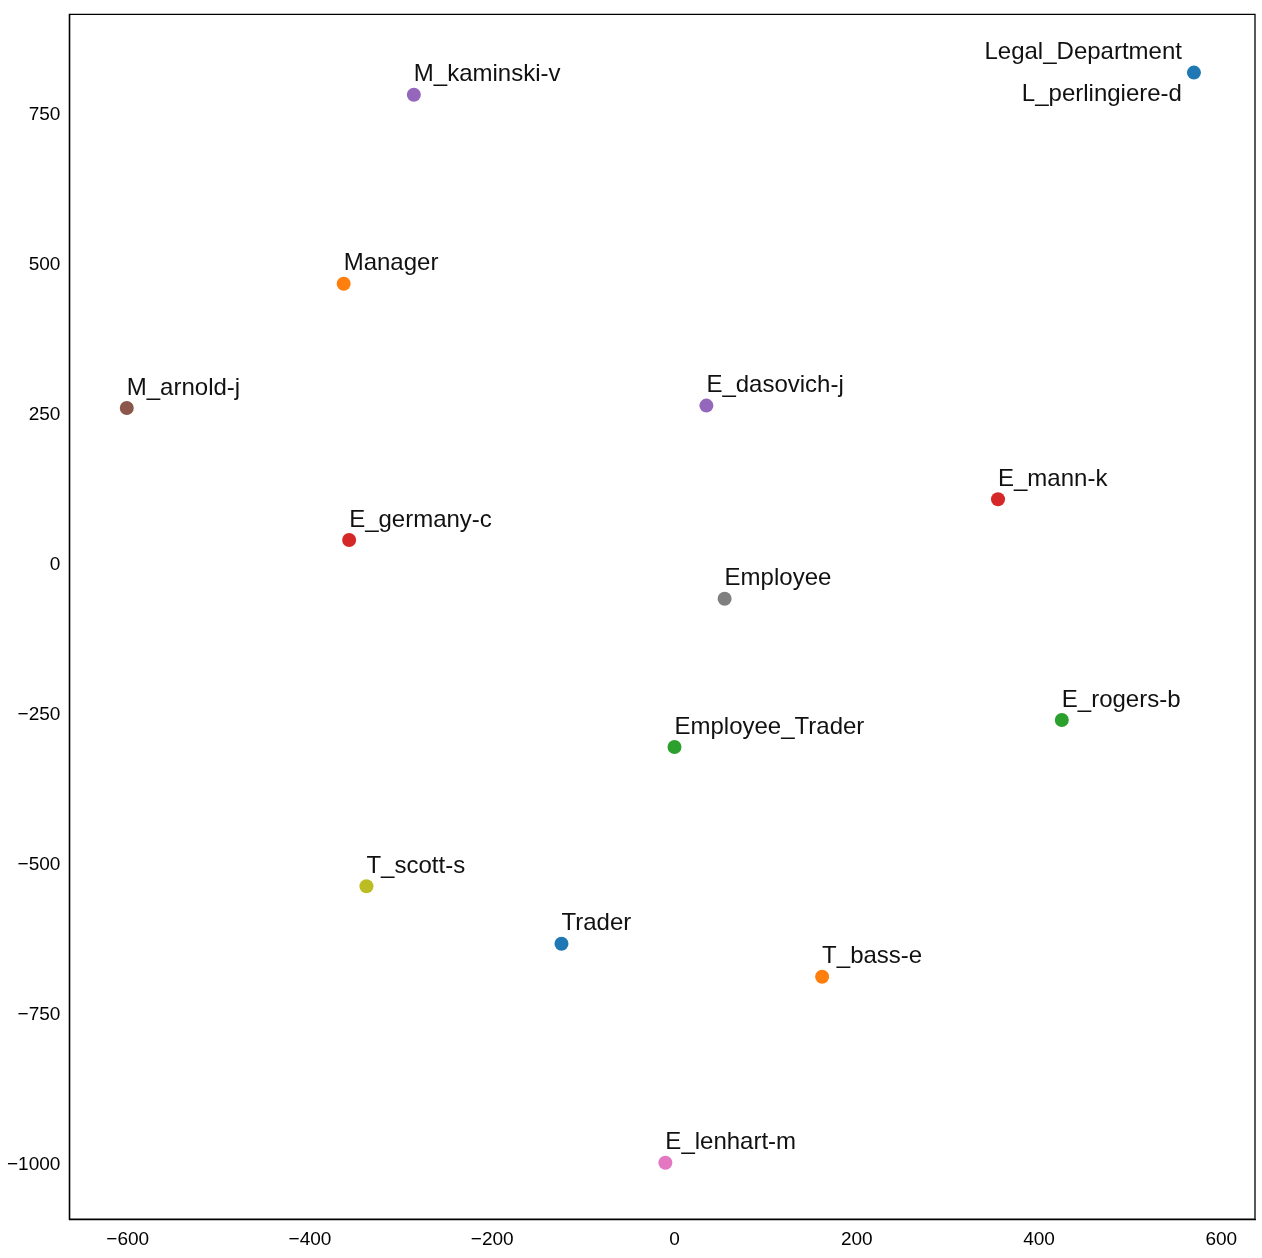  Describe the element at coordinates (674, 1238) in the screenshot. I see `x-tick-label: 0` at that location.